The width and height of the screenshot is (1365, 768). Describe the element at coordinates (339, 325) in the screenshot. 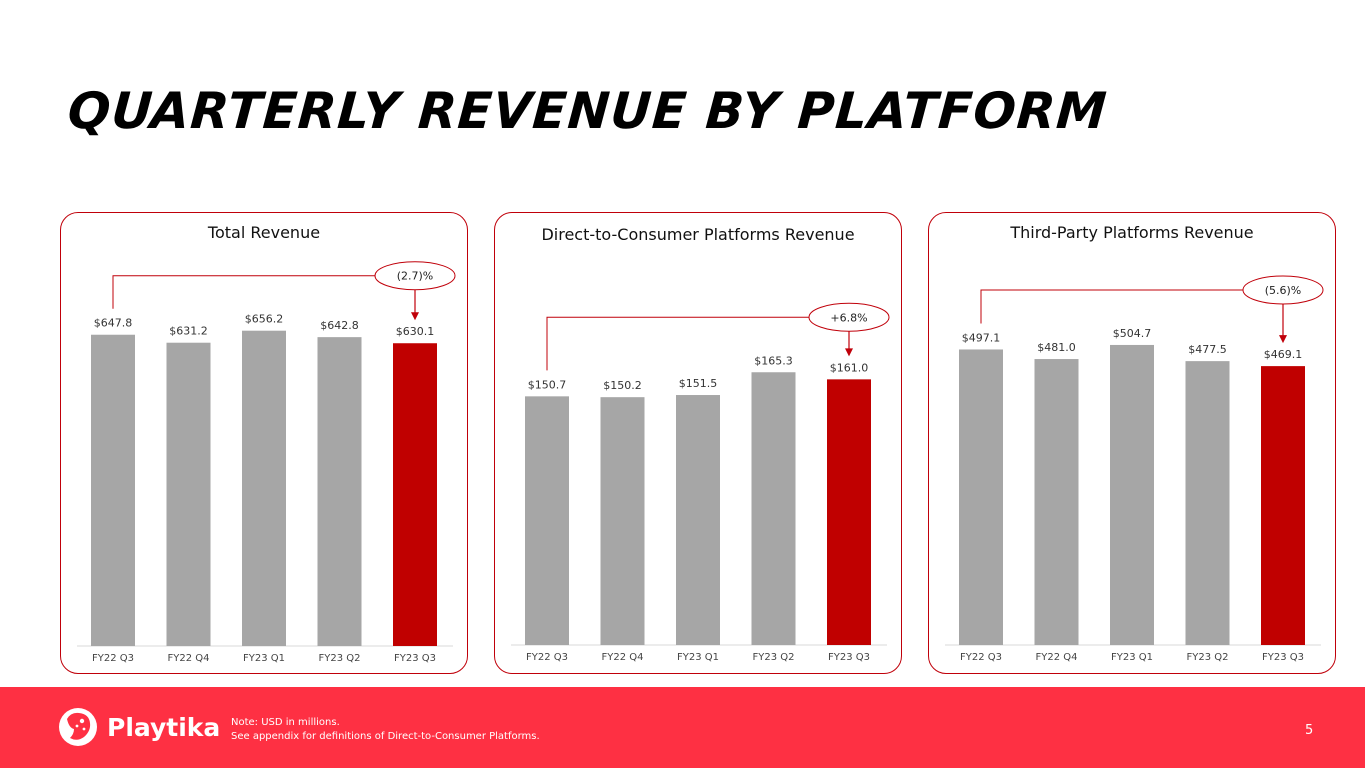

I see `data-label: $642.8` at that location.